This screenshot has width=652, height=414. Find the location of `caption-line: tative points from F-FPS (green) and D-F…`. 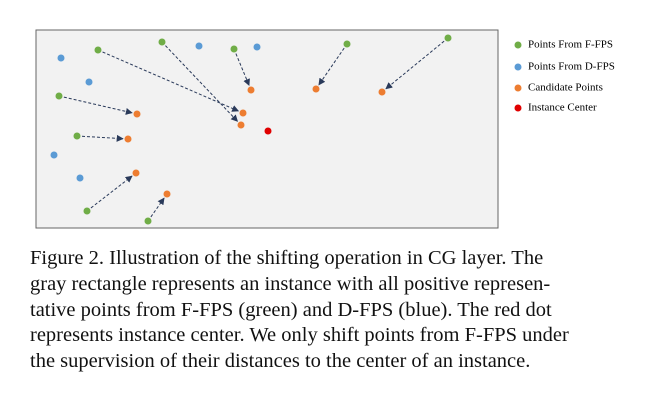

caption-line: tative points from F-FPS (green) and D-F… is located at coordinates (291, 309).